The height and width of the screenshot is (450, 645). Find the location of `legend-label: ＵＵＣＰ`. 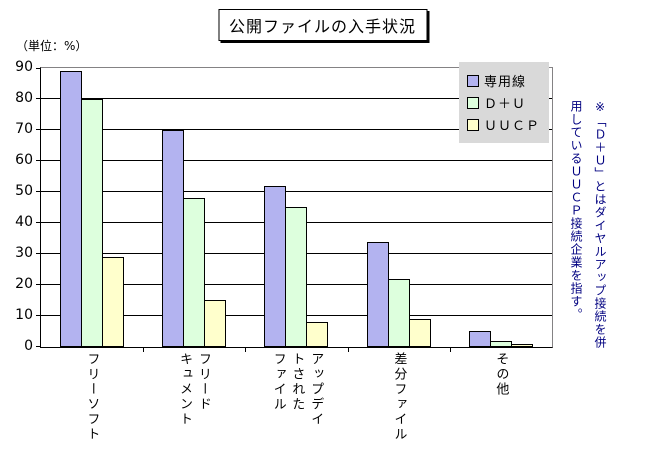

legend-label: ＵＵＣＰ is located at coordinates (512, 126).